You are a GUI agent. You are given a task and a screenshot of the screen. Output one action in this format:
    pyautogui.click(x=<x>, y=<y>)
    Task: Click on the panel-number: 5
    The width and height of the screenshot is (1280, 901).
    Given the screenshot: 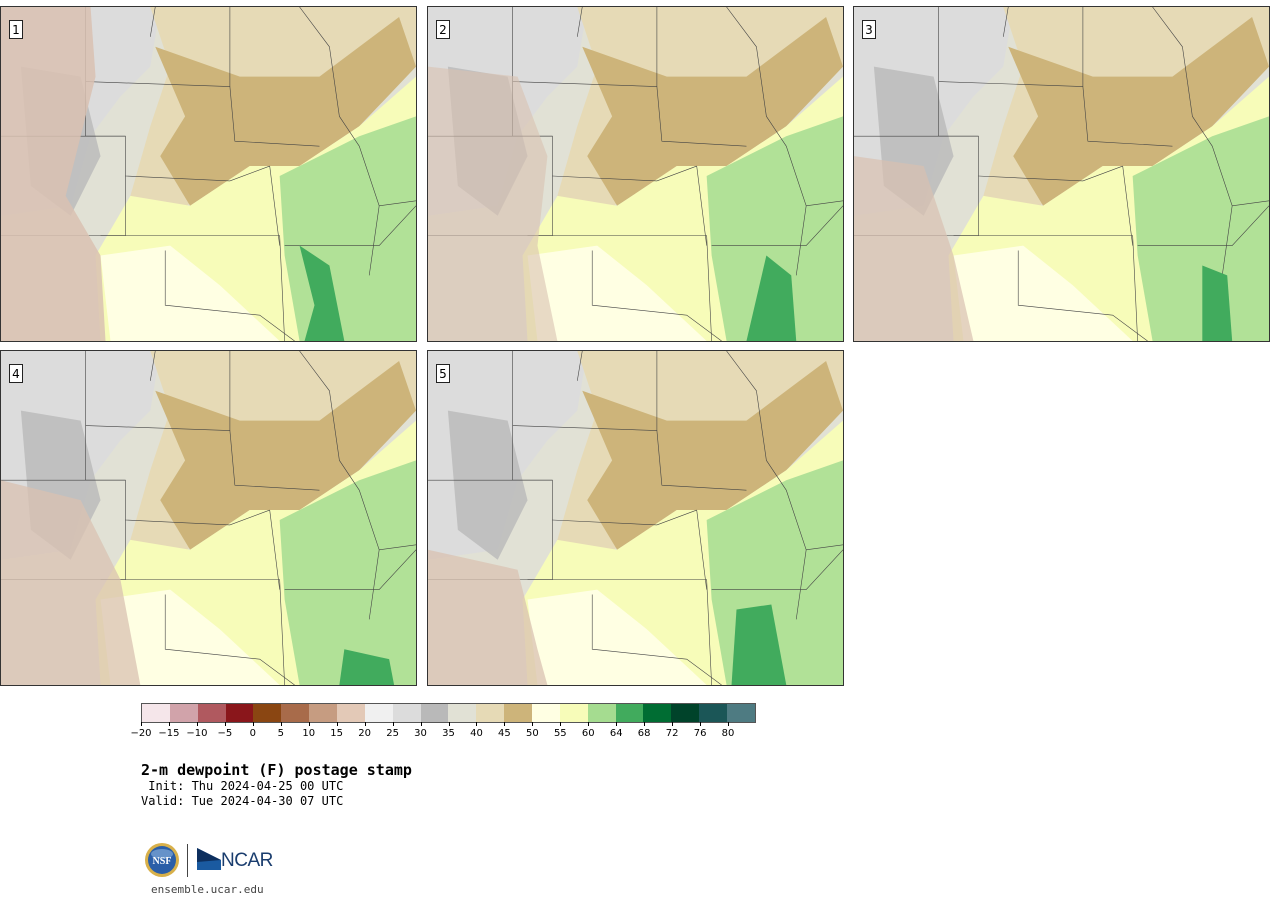 What is the action you would take?
    pyautogui.click(x=443, y=373)
    